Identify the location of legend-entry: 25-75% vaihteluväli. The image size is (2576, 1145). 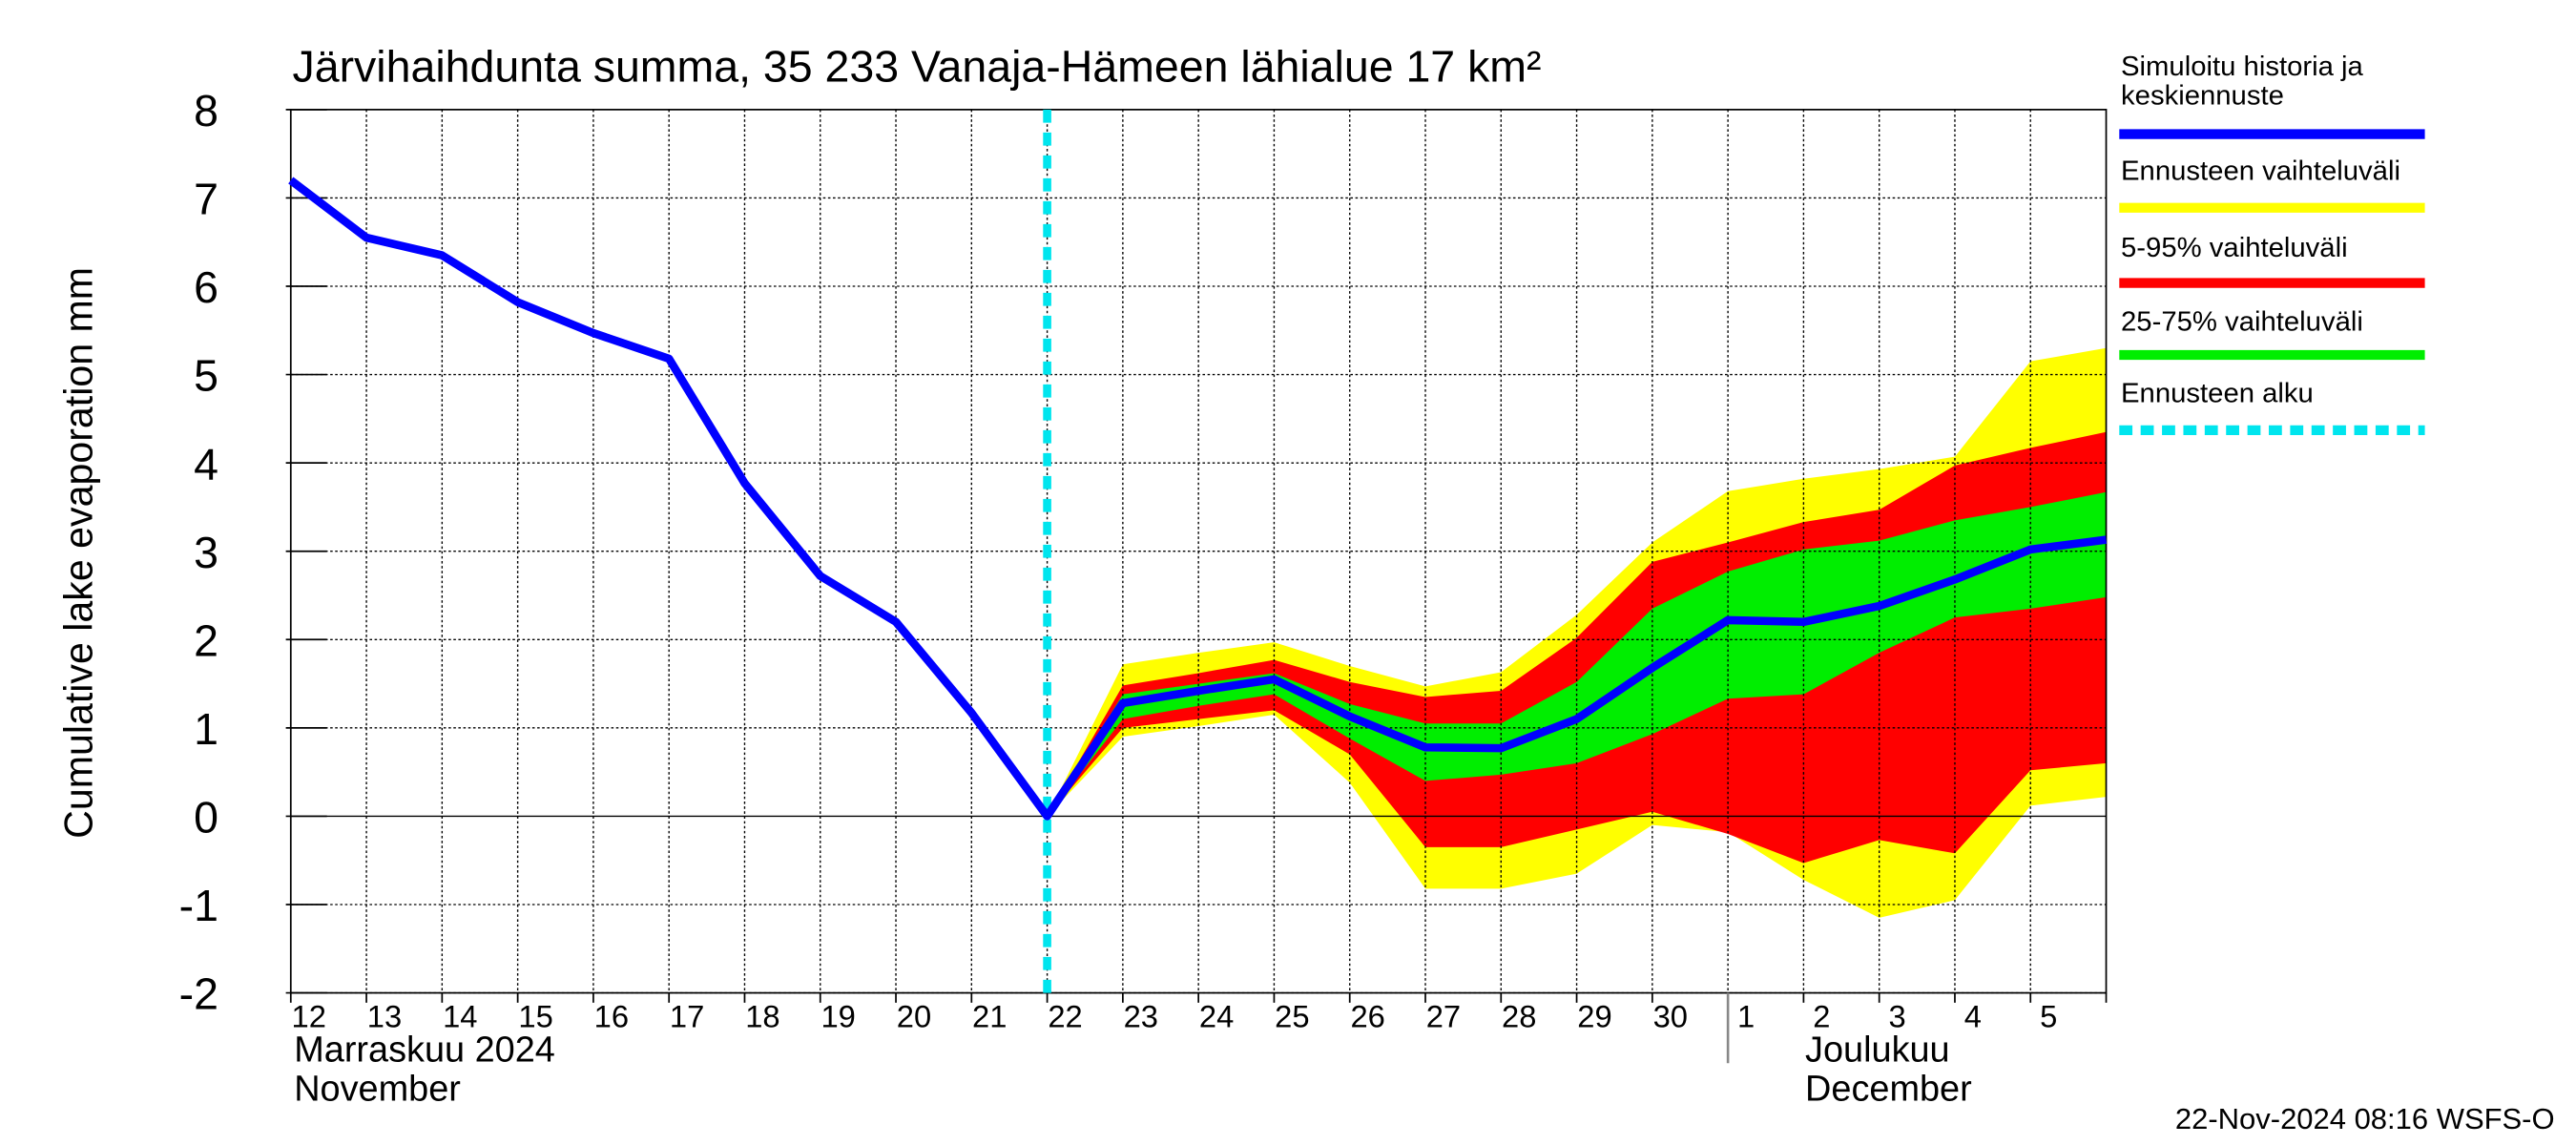
(2242, 323).